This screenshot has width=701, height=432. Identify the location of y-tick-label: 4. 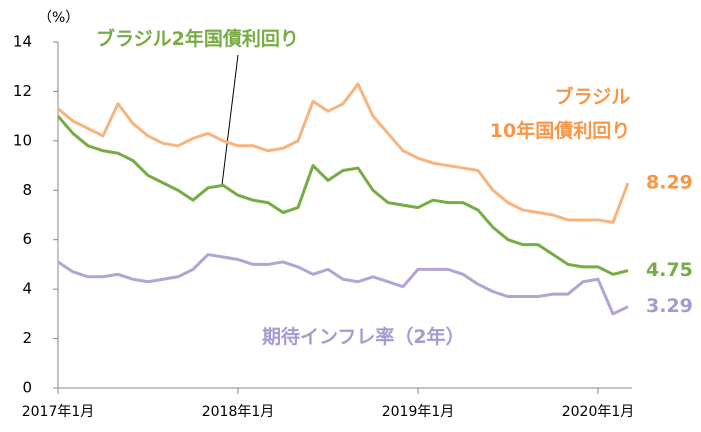
(27, 289).